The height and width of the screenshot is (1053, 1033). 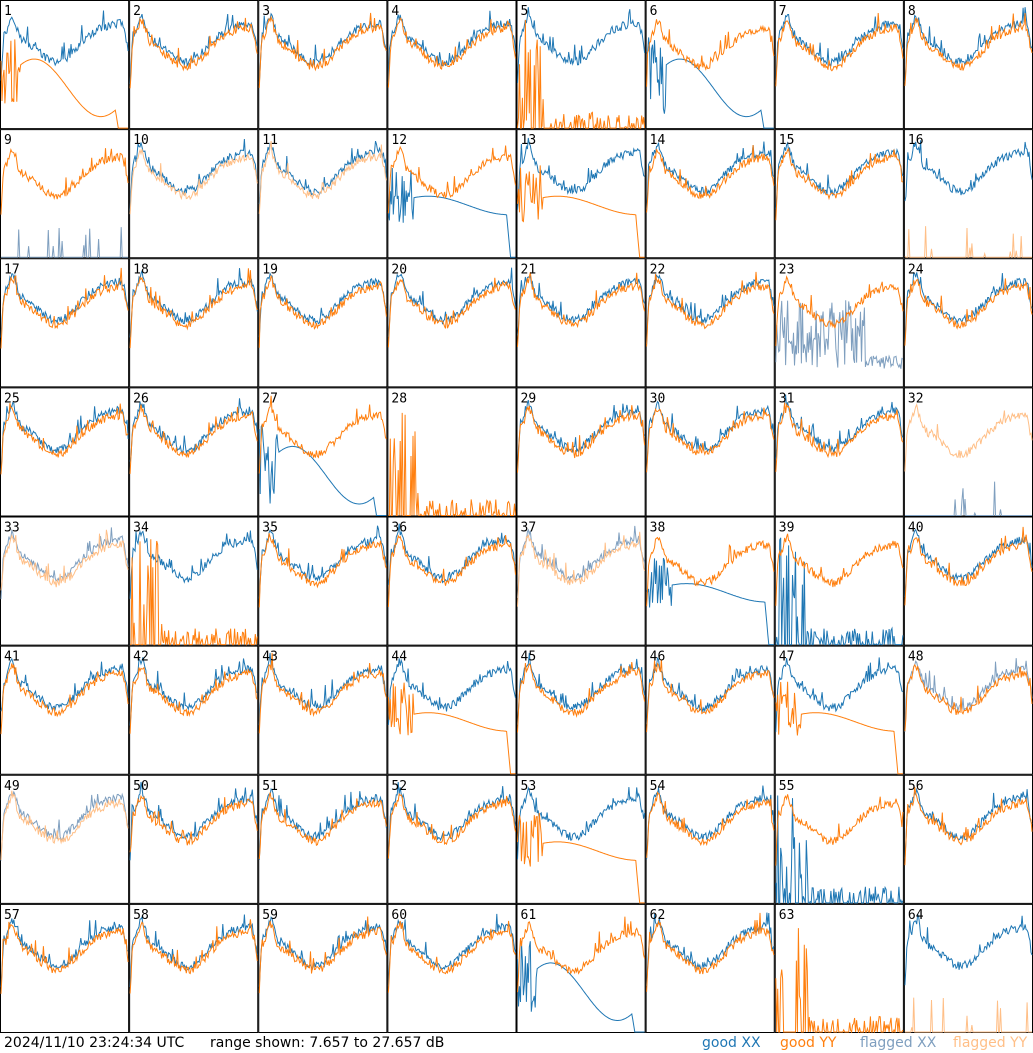 I want to click on panel-2: 2, so click(x=194, y=65).